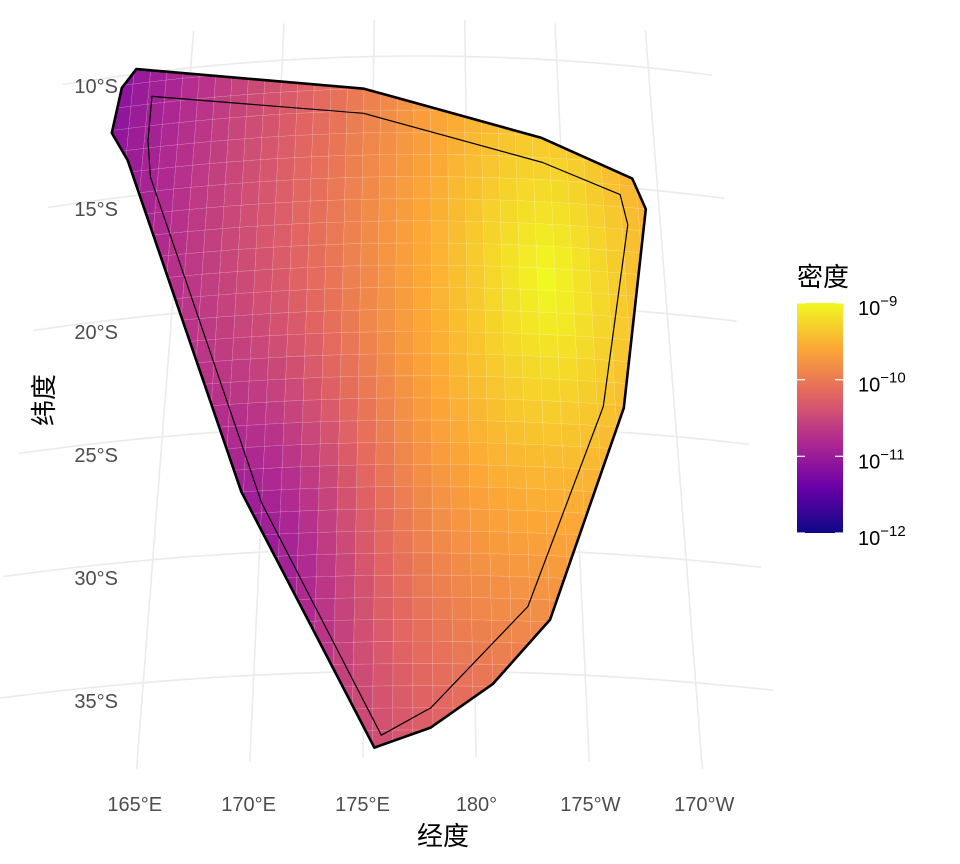  I want to click on legend-ticks, so click(820, 418).